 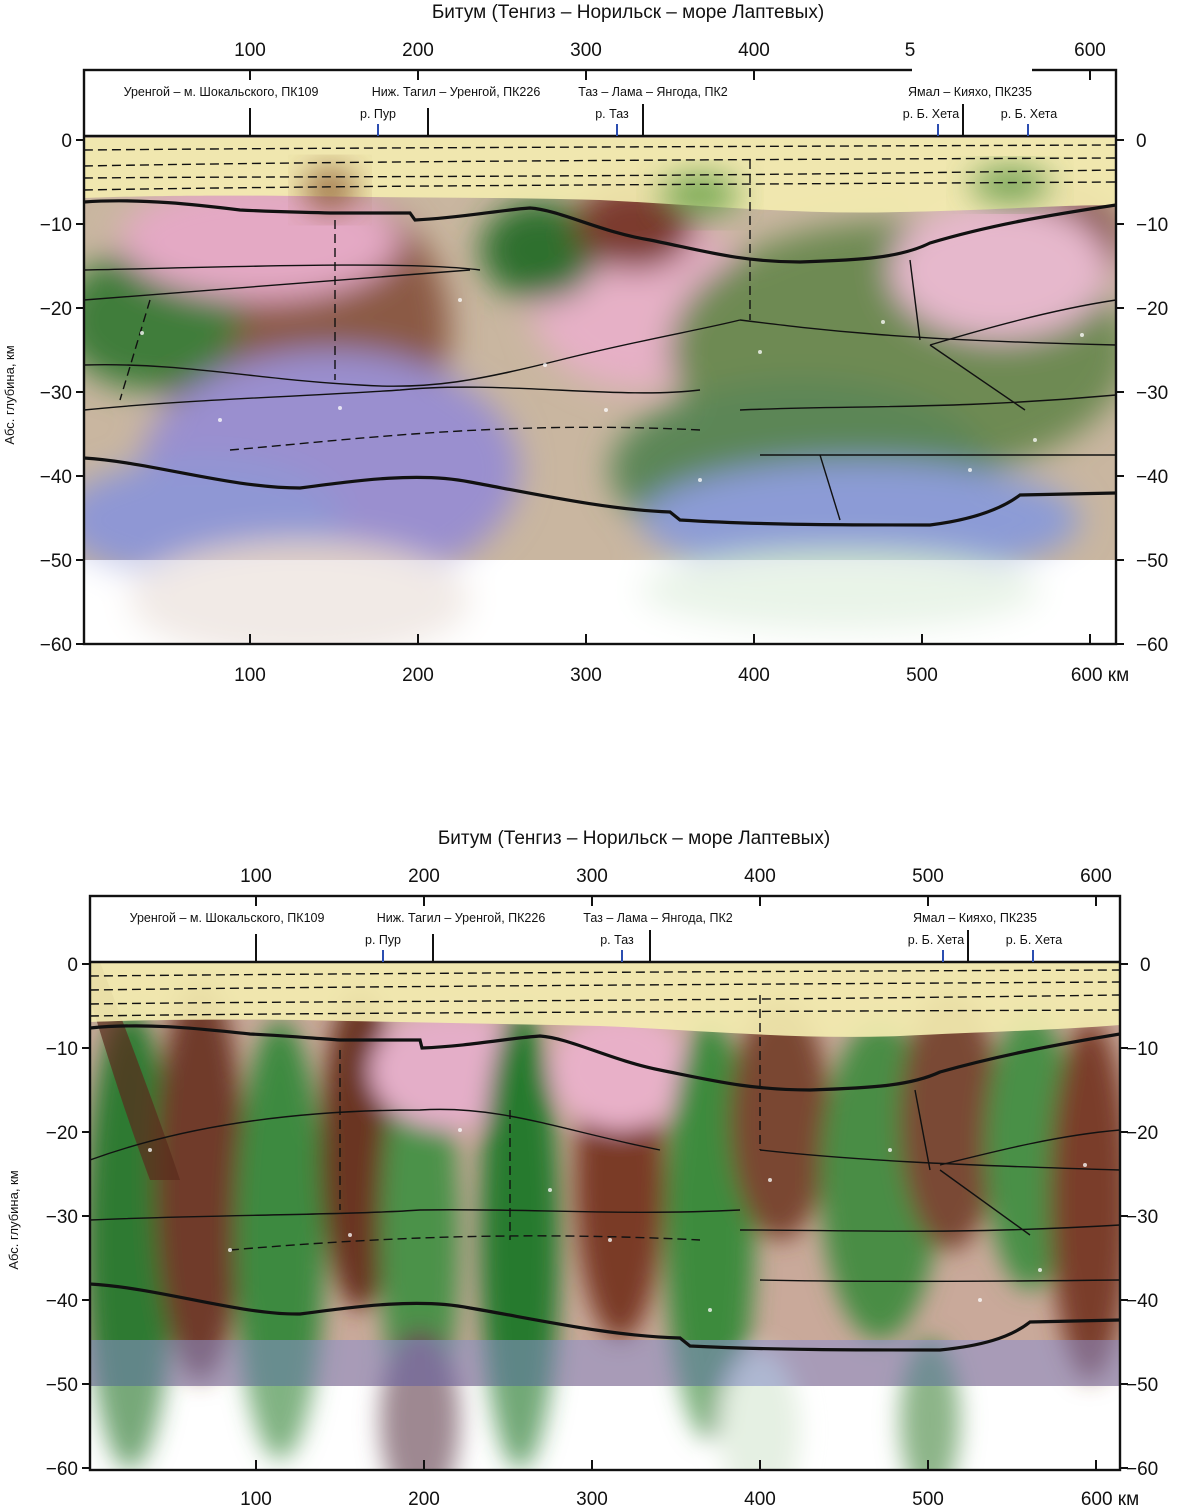 I want to click on top-tick-label: 500, so click(x=928, y=876).